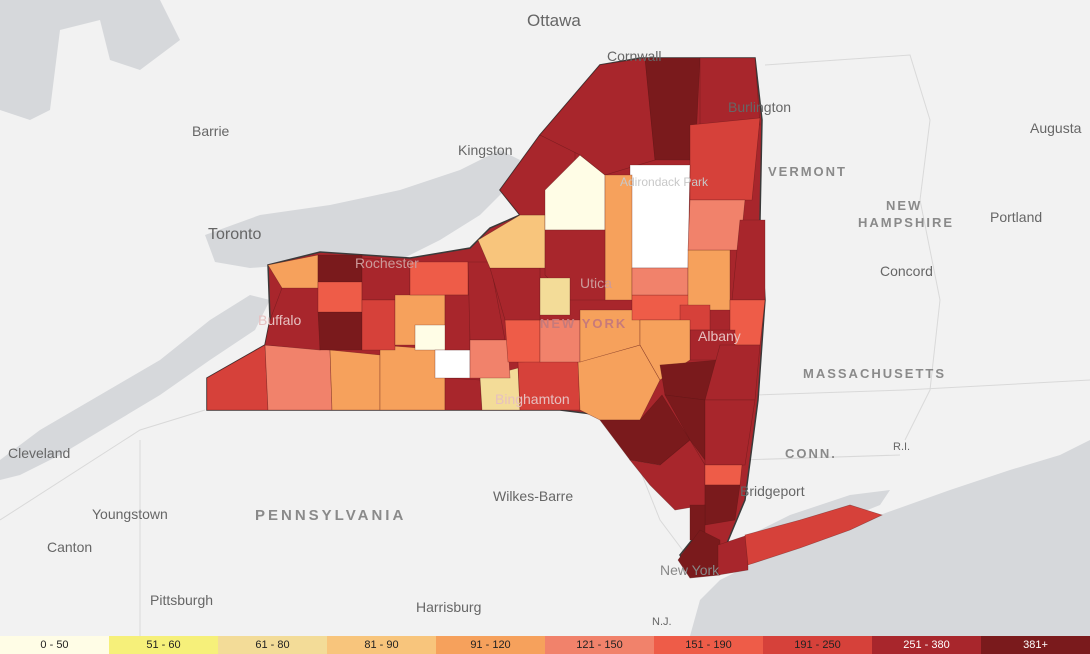 The width and height of the screenshot is (1090, 654). I want to click on county-schuyler, so click(452, 364).